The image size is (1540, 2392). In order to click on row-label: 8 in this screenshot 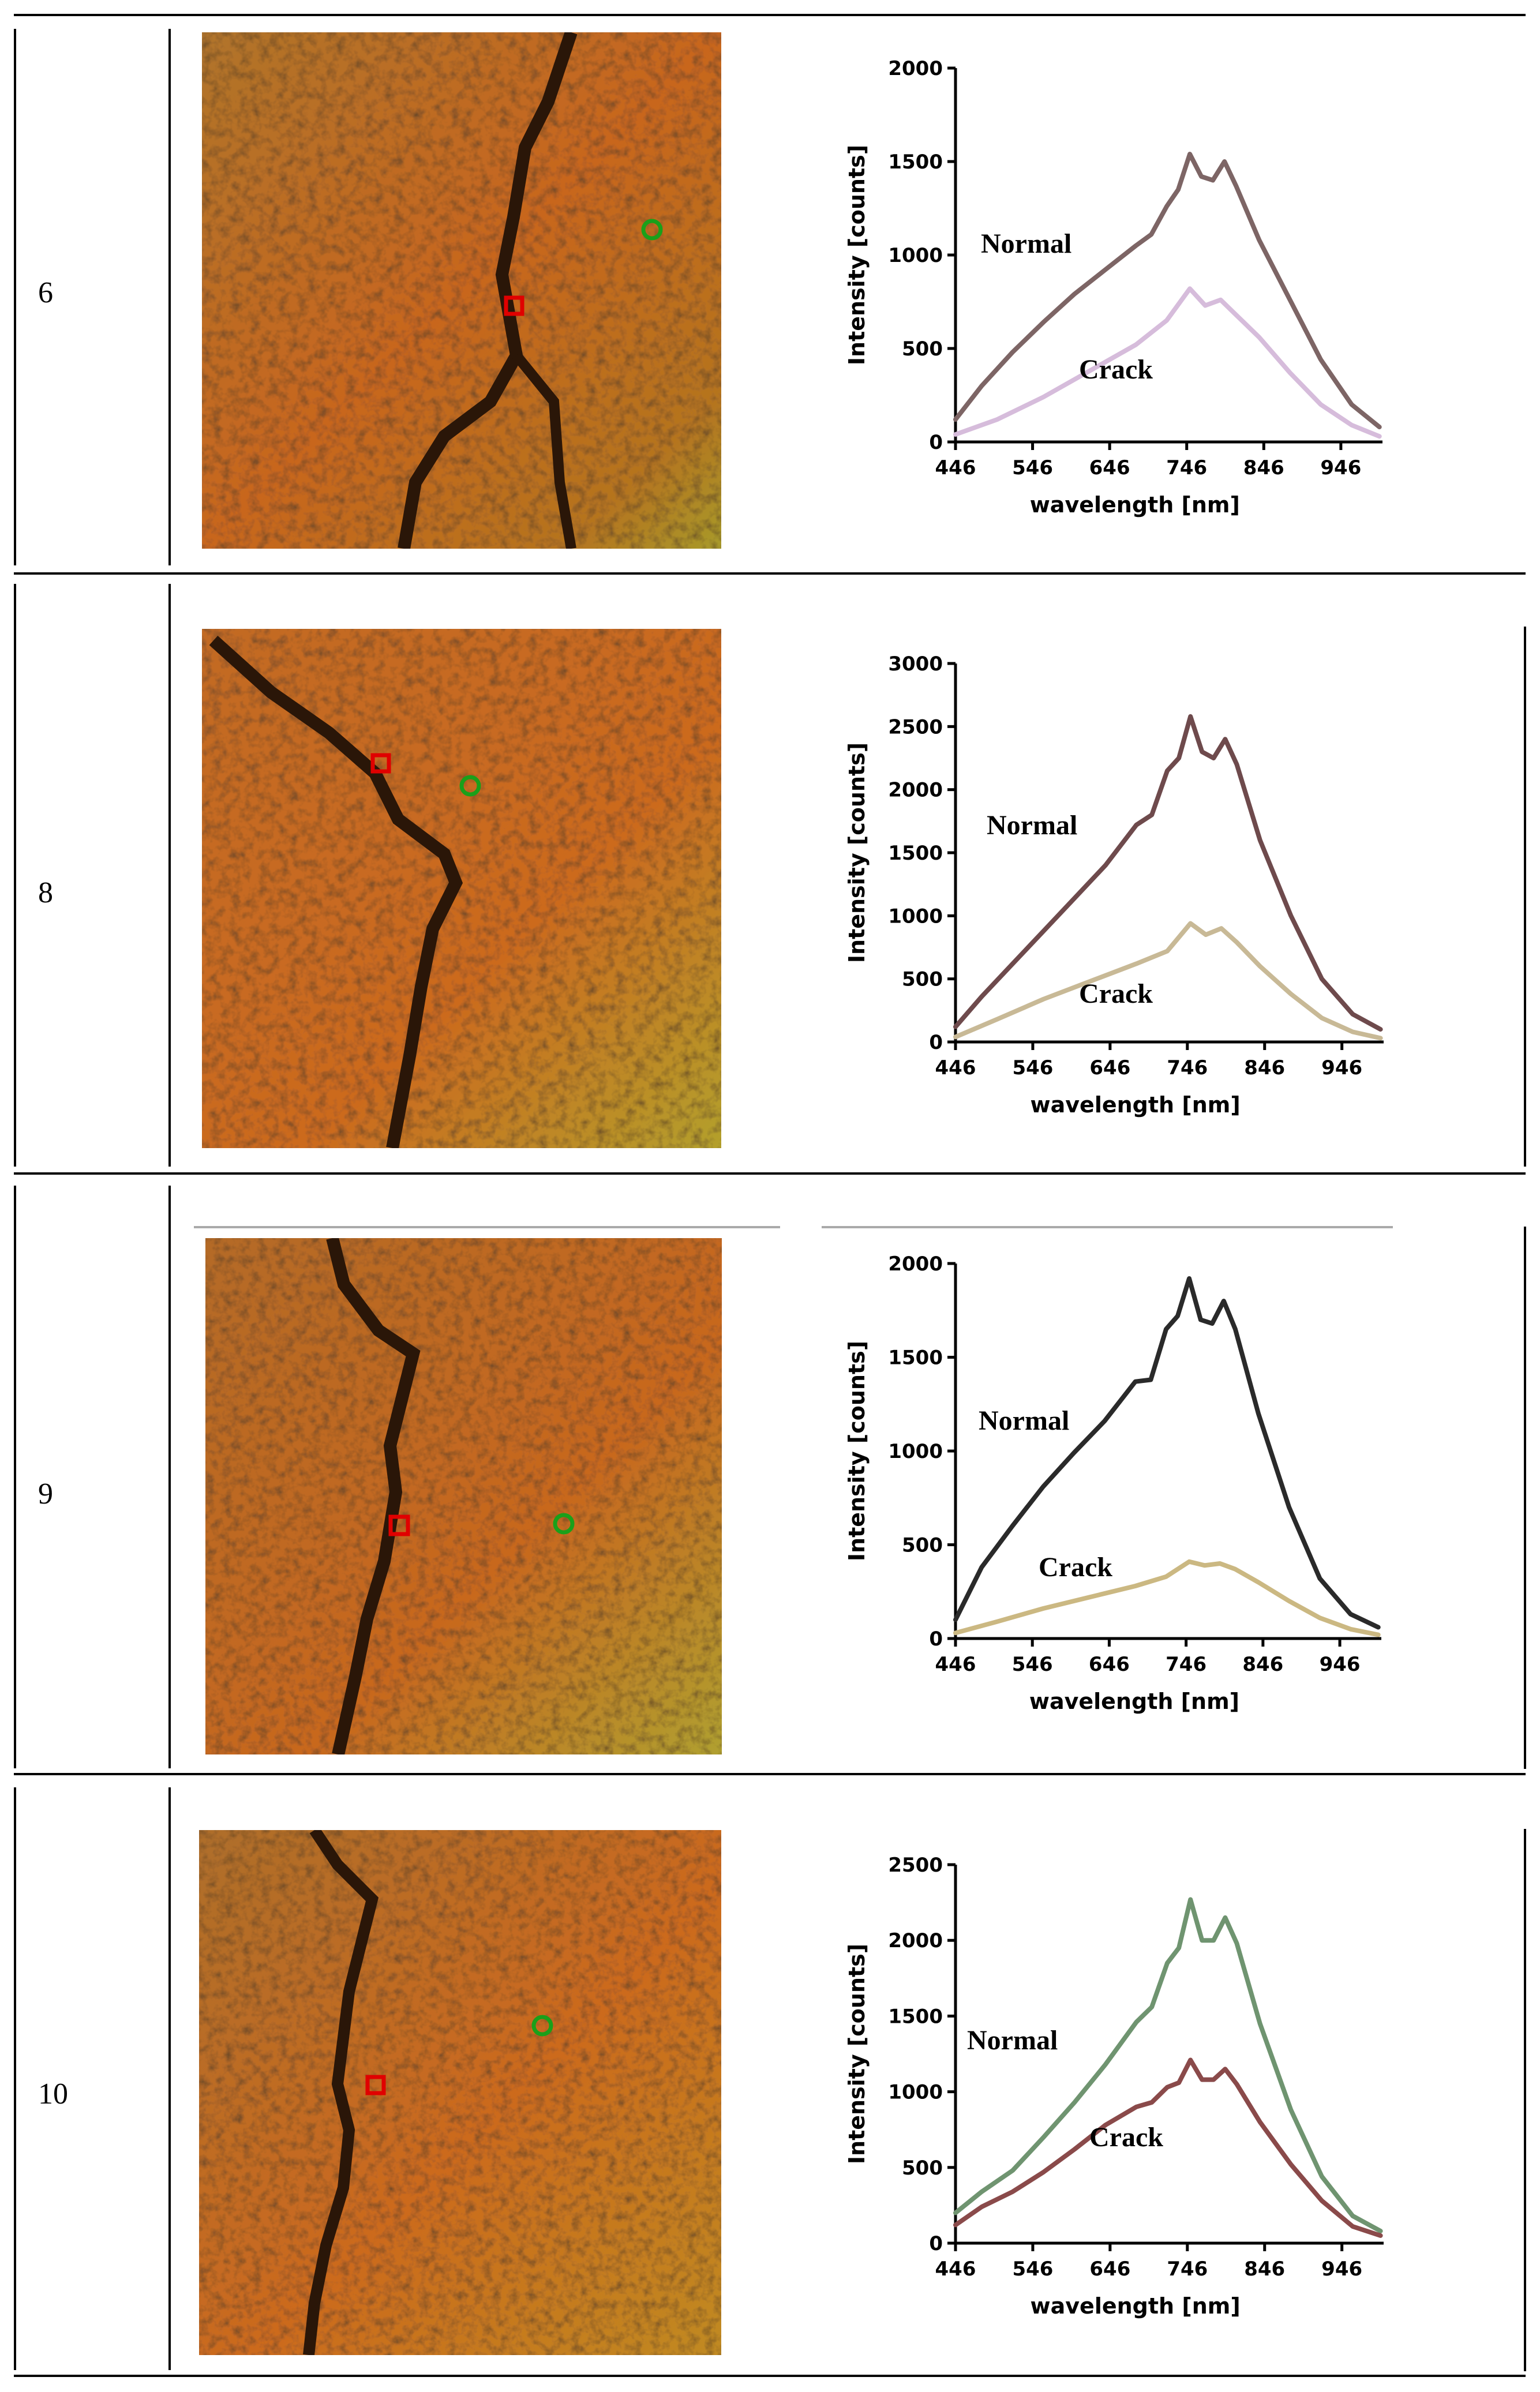, I will do `click(46, 892)`.